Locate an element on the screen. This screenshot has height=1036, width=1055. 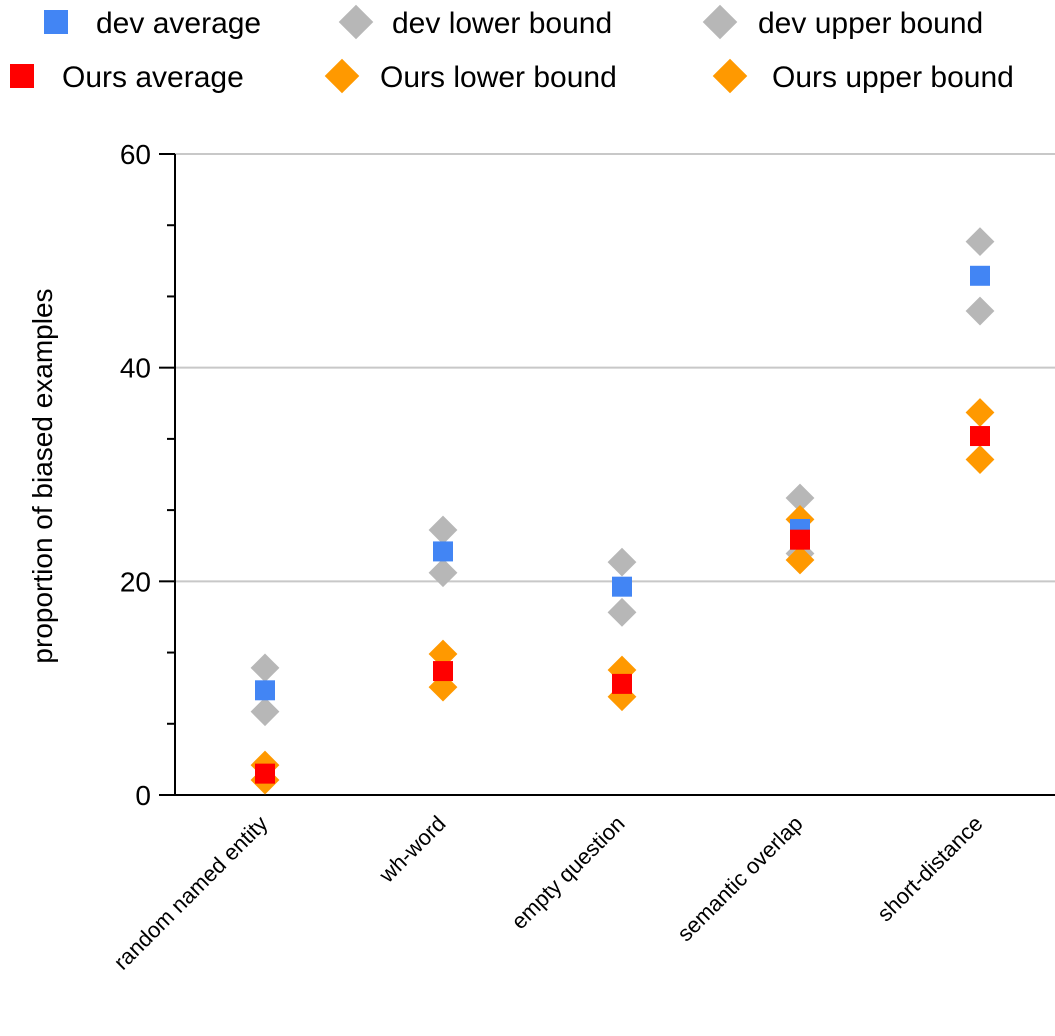
legend-item-5: Ours upper bound is located at coordinates (863, 76).